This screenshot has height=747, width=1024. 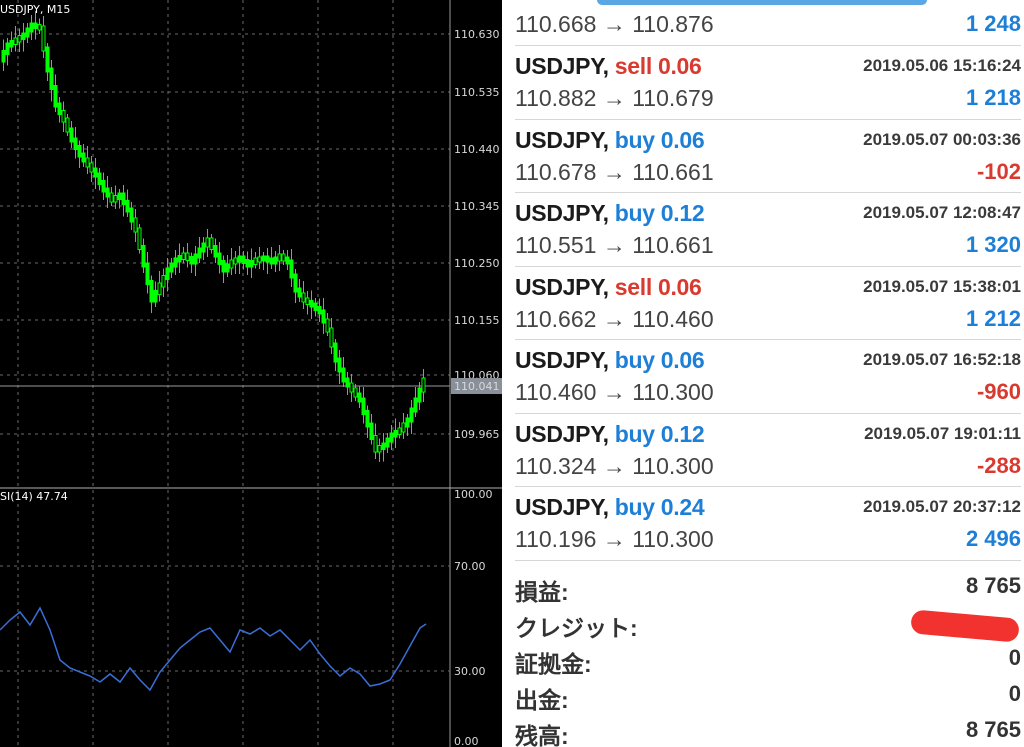 What do you see at coordinates (942, 65) in the screenshot?
I see `deal-time: 2019.05.06 15:16:24` at bounding box center [942, 65].